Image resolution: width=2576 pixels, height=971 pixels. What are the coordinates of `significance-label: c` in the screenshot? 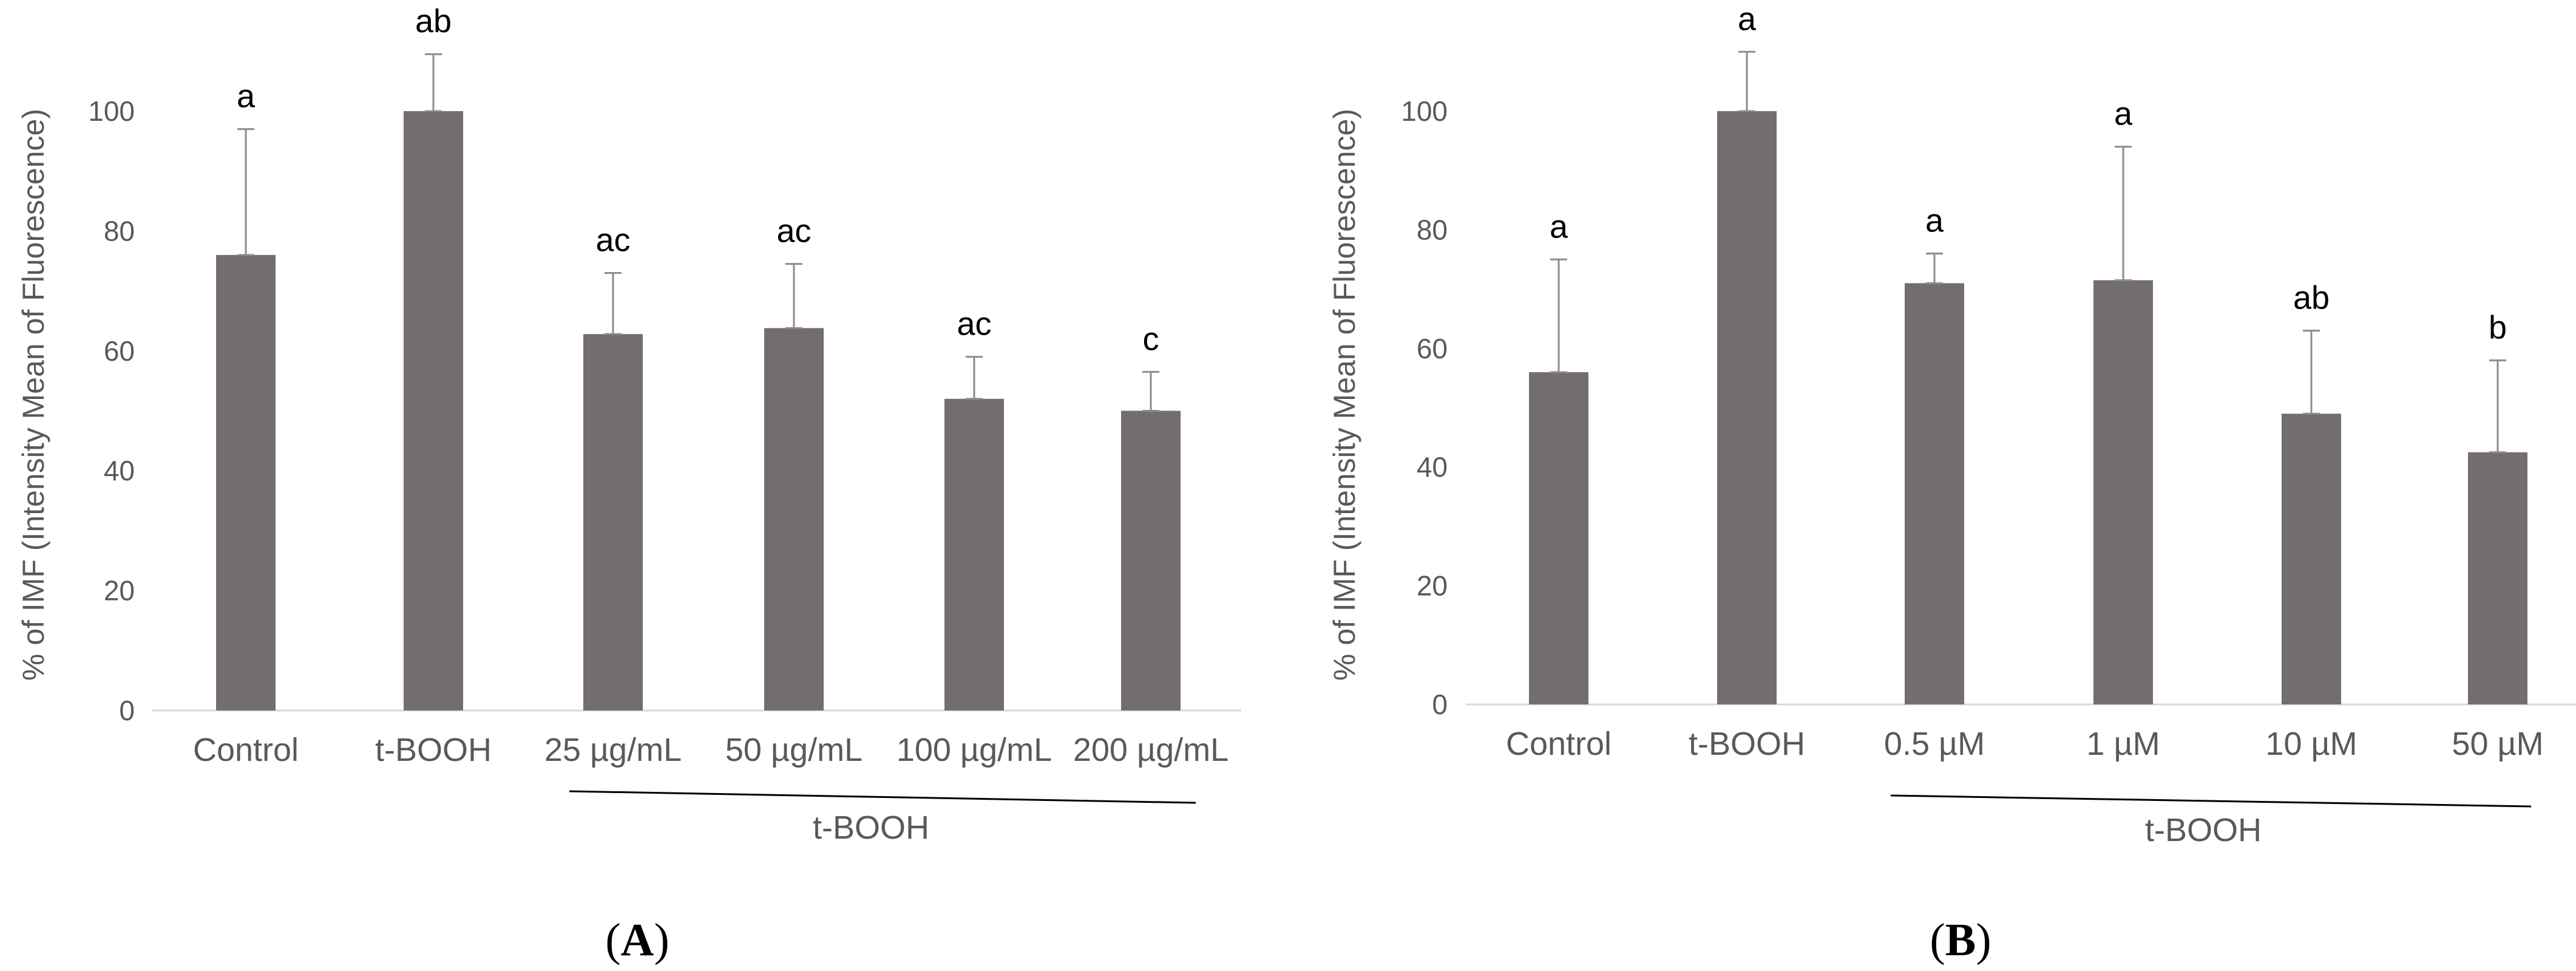 It's located at (1151, 339).